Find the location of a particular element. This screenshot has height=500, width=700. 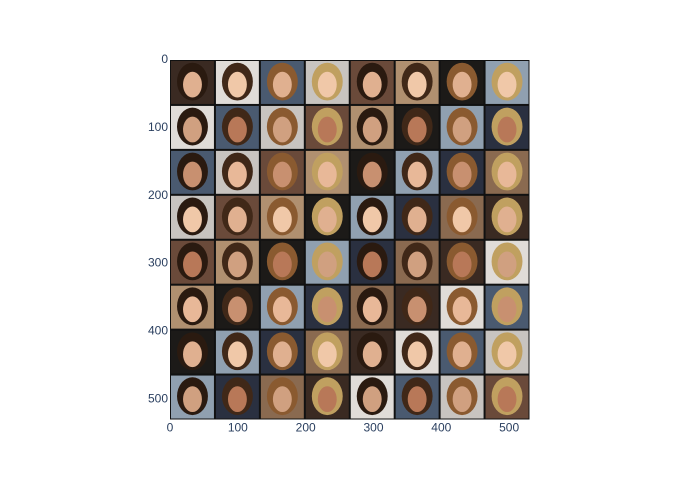

y-tick-label: 500 is located at coordinates (158, 398).